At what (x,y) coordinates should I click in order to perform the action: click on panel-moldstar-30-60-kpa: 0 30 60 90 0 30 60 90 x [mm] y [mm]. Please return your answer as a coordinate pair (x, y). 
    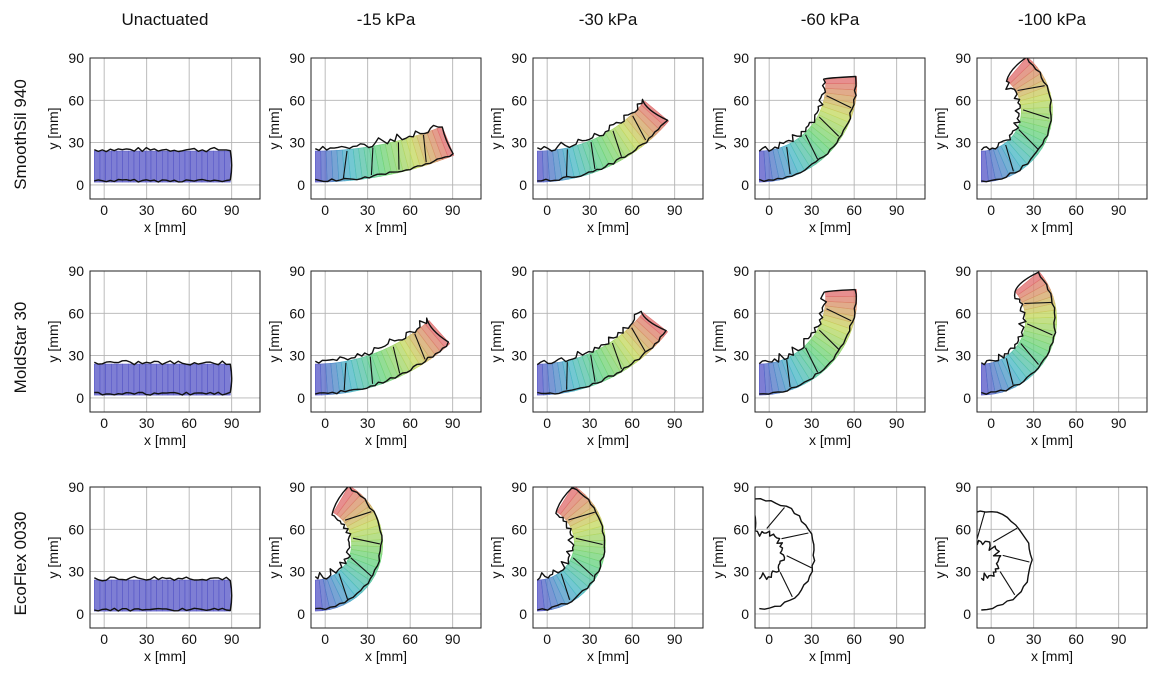
    Looking at the image, I should click on (818, 355).